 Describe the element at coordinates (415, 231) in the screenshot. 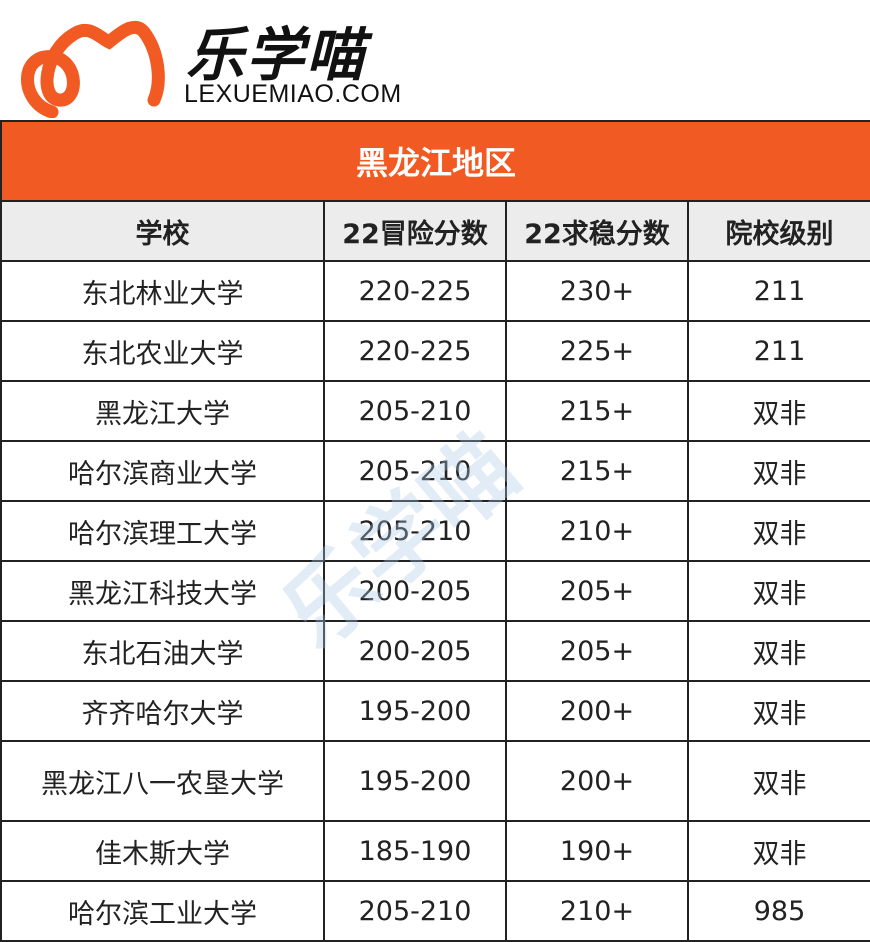

I see `header-risk-score: 22冒险分数` at that location.